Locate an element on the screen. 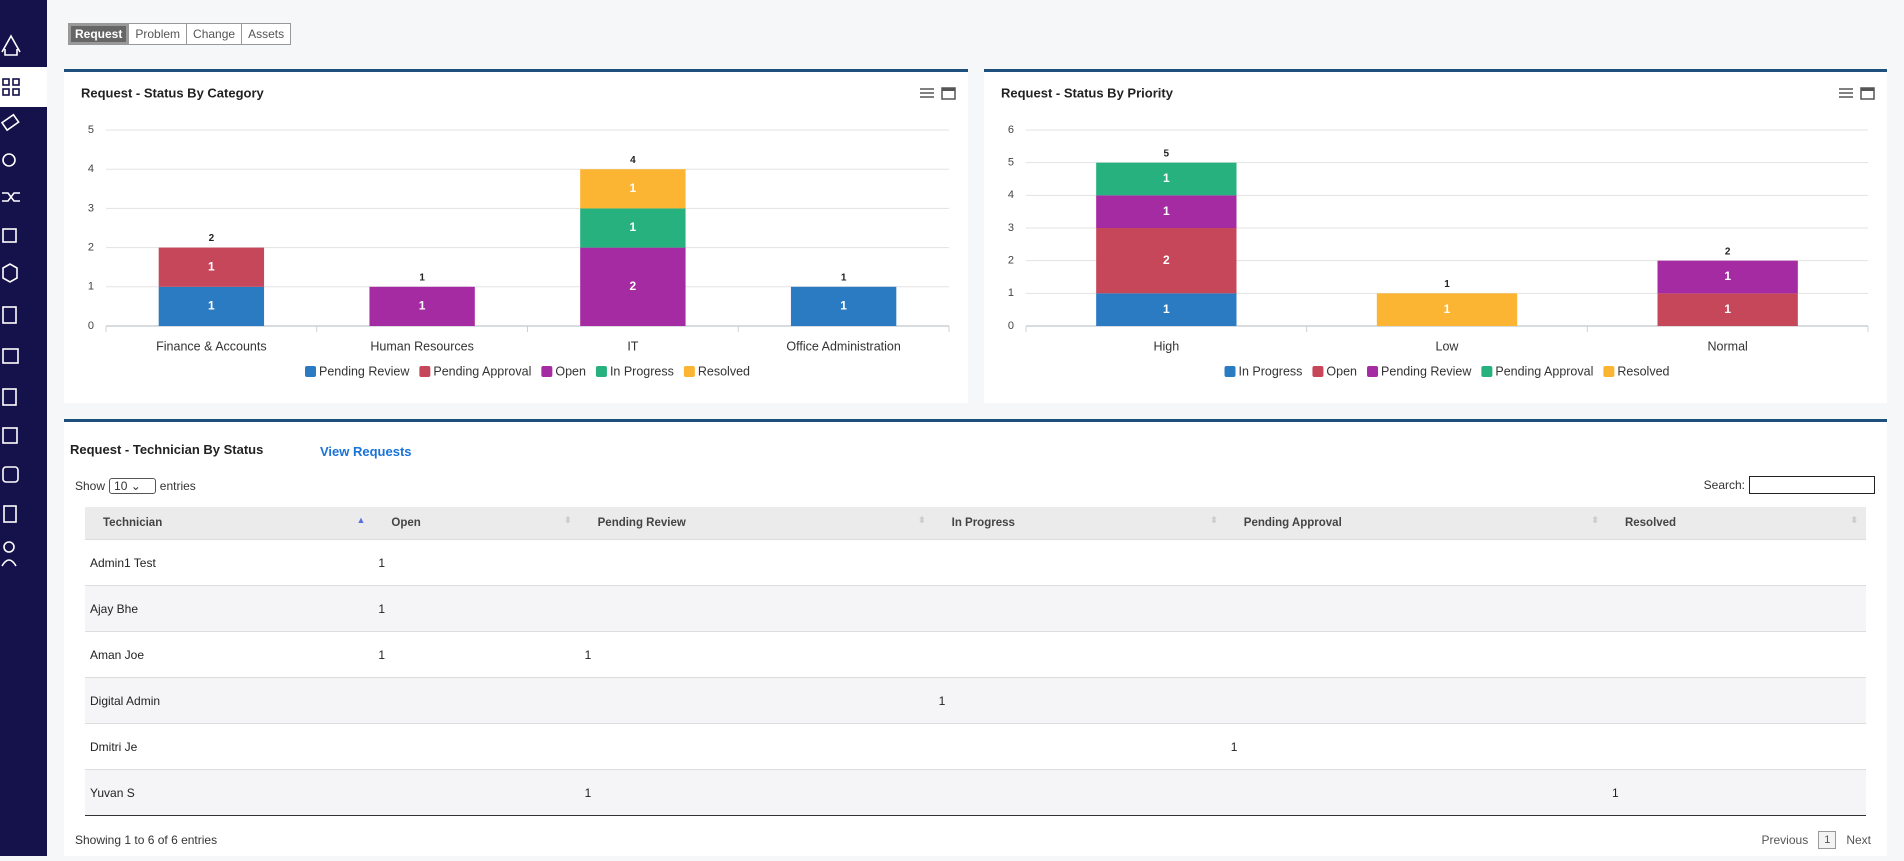 Image resolution: width=1904 pixels, height=861 pixels. legend-label: In Progress is located at coordinates (642, 371).